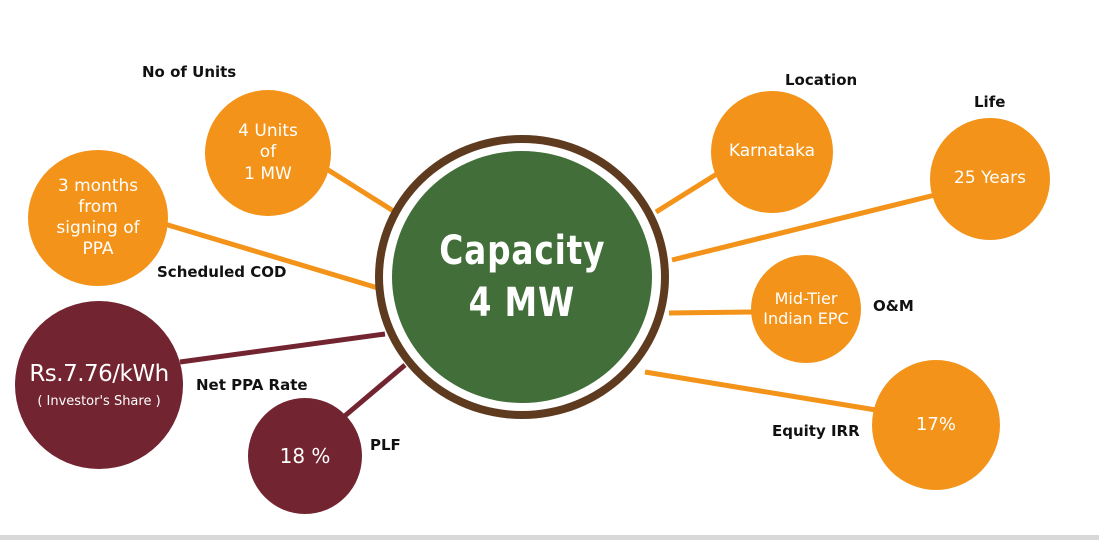  What do you see at coordinates (98, 228) in the screenshot?
I see `cod-line-3: signing of` at bounding box center [98, 228].